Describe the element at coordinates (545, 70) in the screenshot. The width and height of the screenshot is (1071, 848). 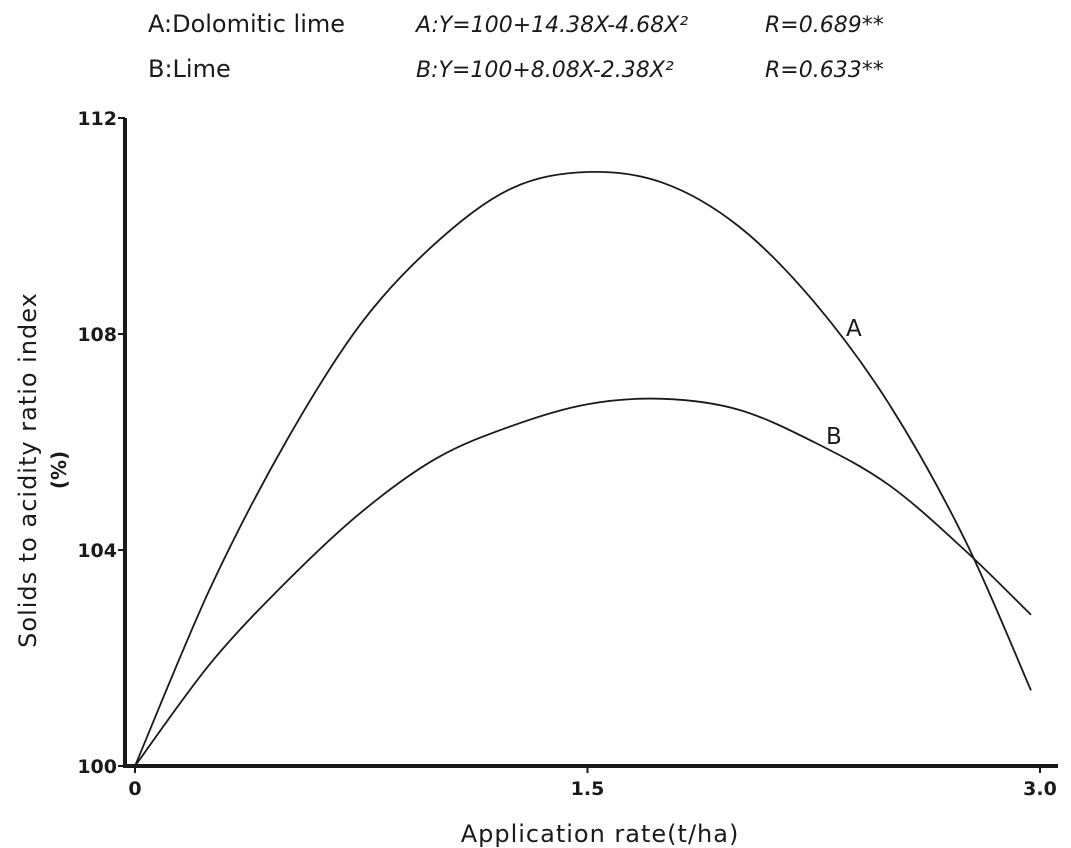
I see `legend-b-equation: B:Y=100+8.08X-2.38X²` at that location.